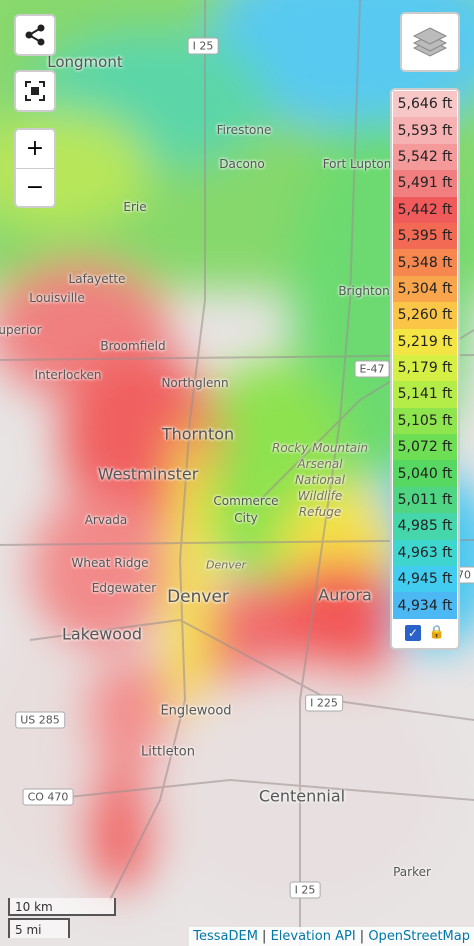  Describe the element at coordinates (412, 872) in the screenshot. I see `place-label: Parker` at that location.